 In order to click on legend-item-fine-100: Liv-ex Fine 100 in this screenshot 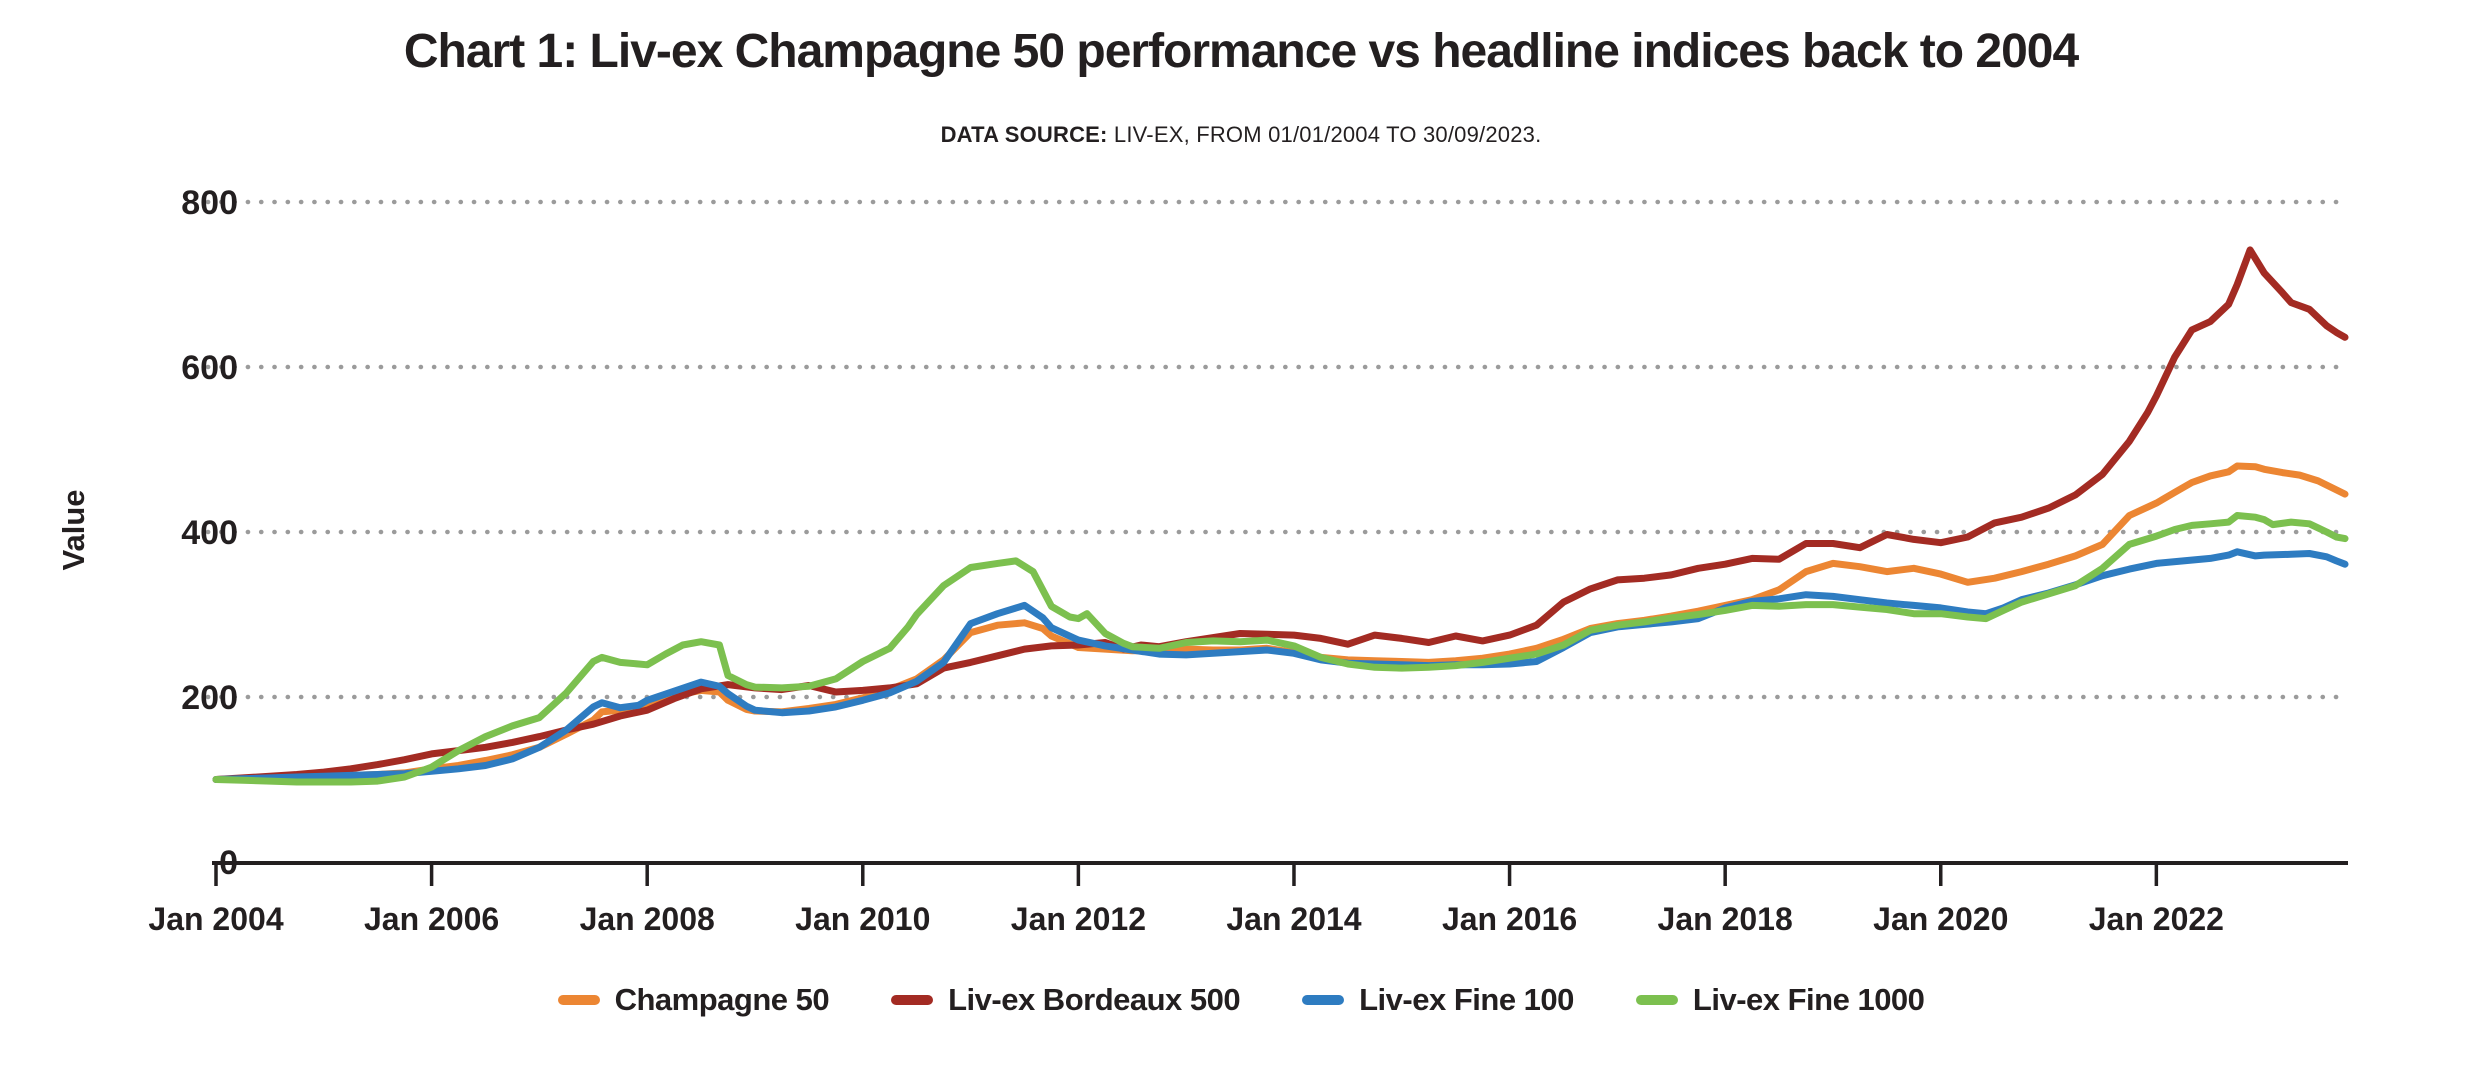, I will do `click(1438, 1000)`.